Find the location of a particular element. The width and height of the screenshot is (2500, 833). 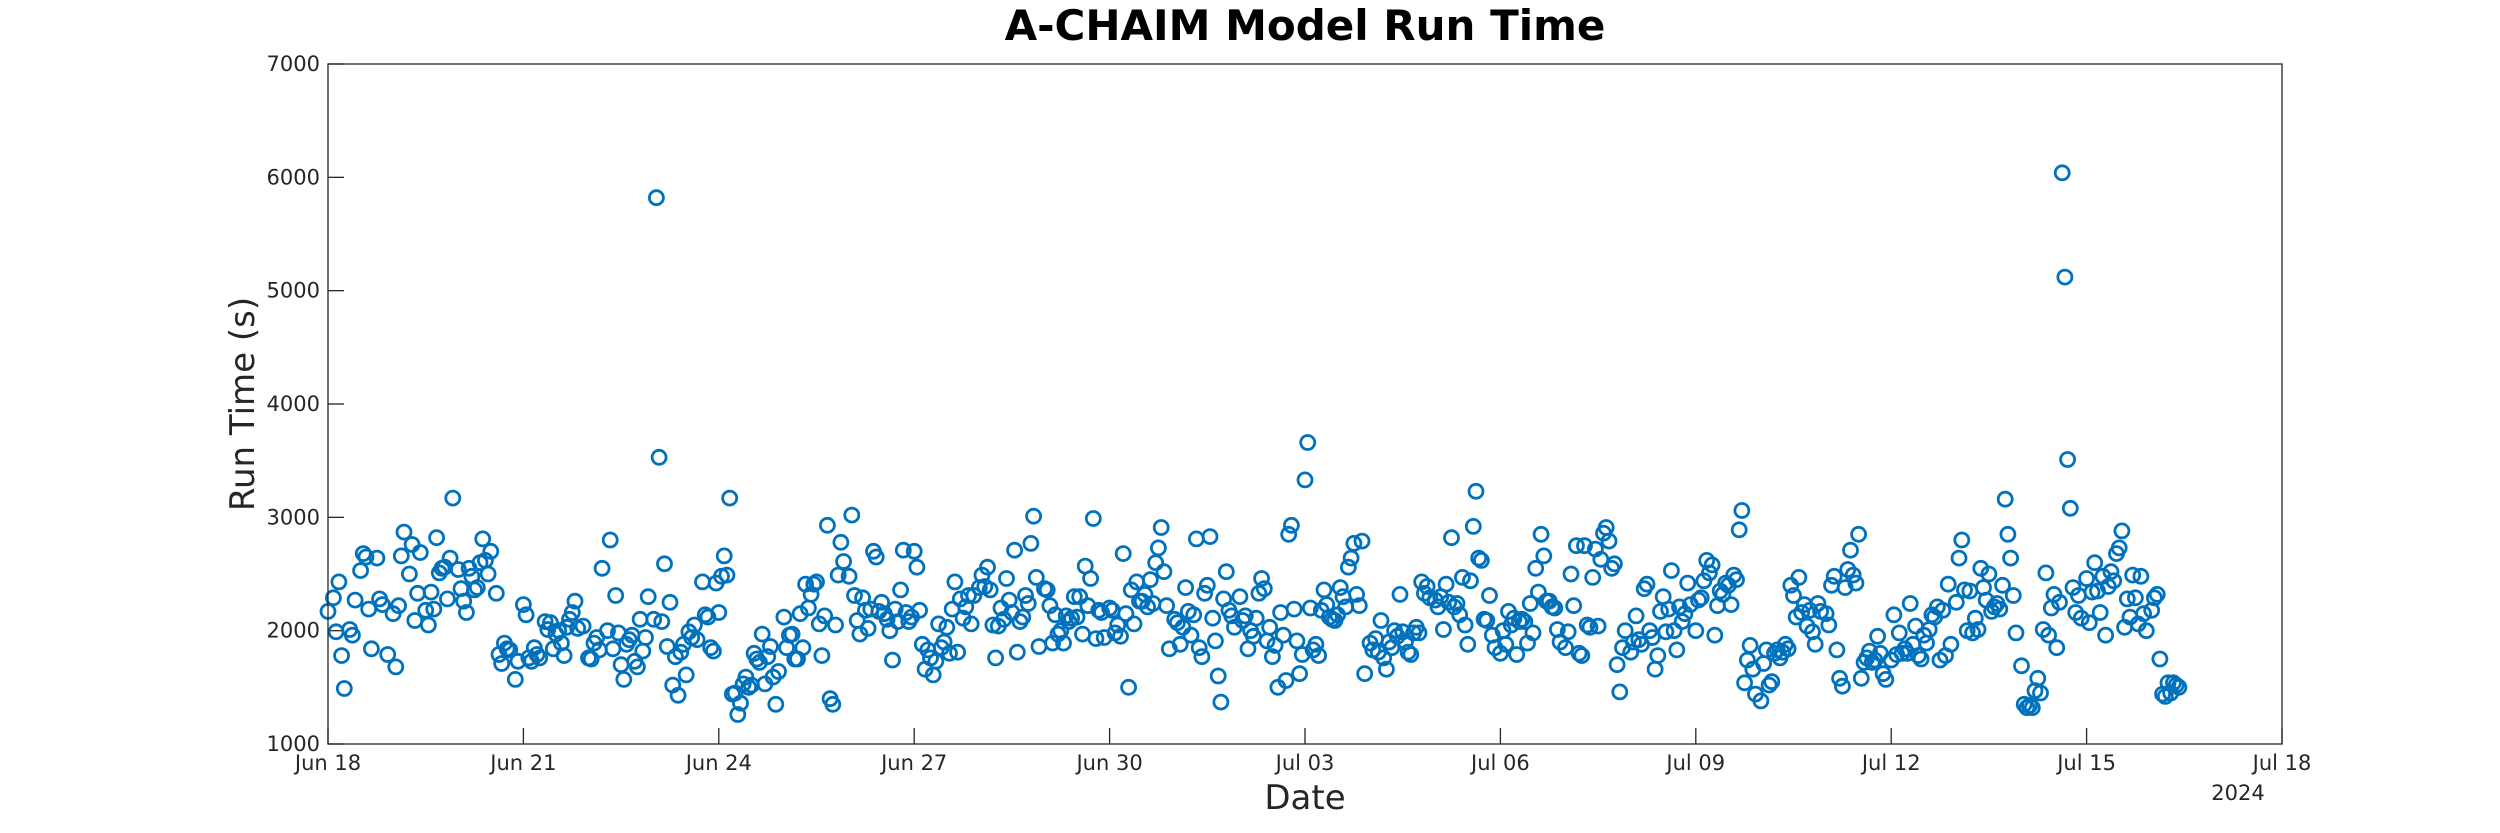

x-tick-label: Jul 12 is located at coordinates (1890, 763).